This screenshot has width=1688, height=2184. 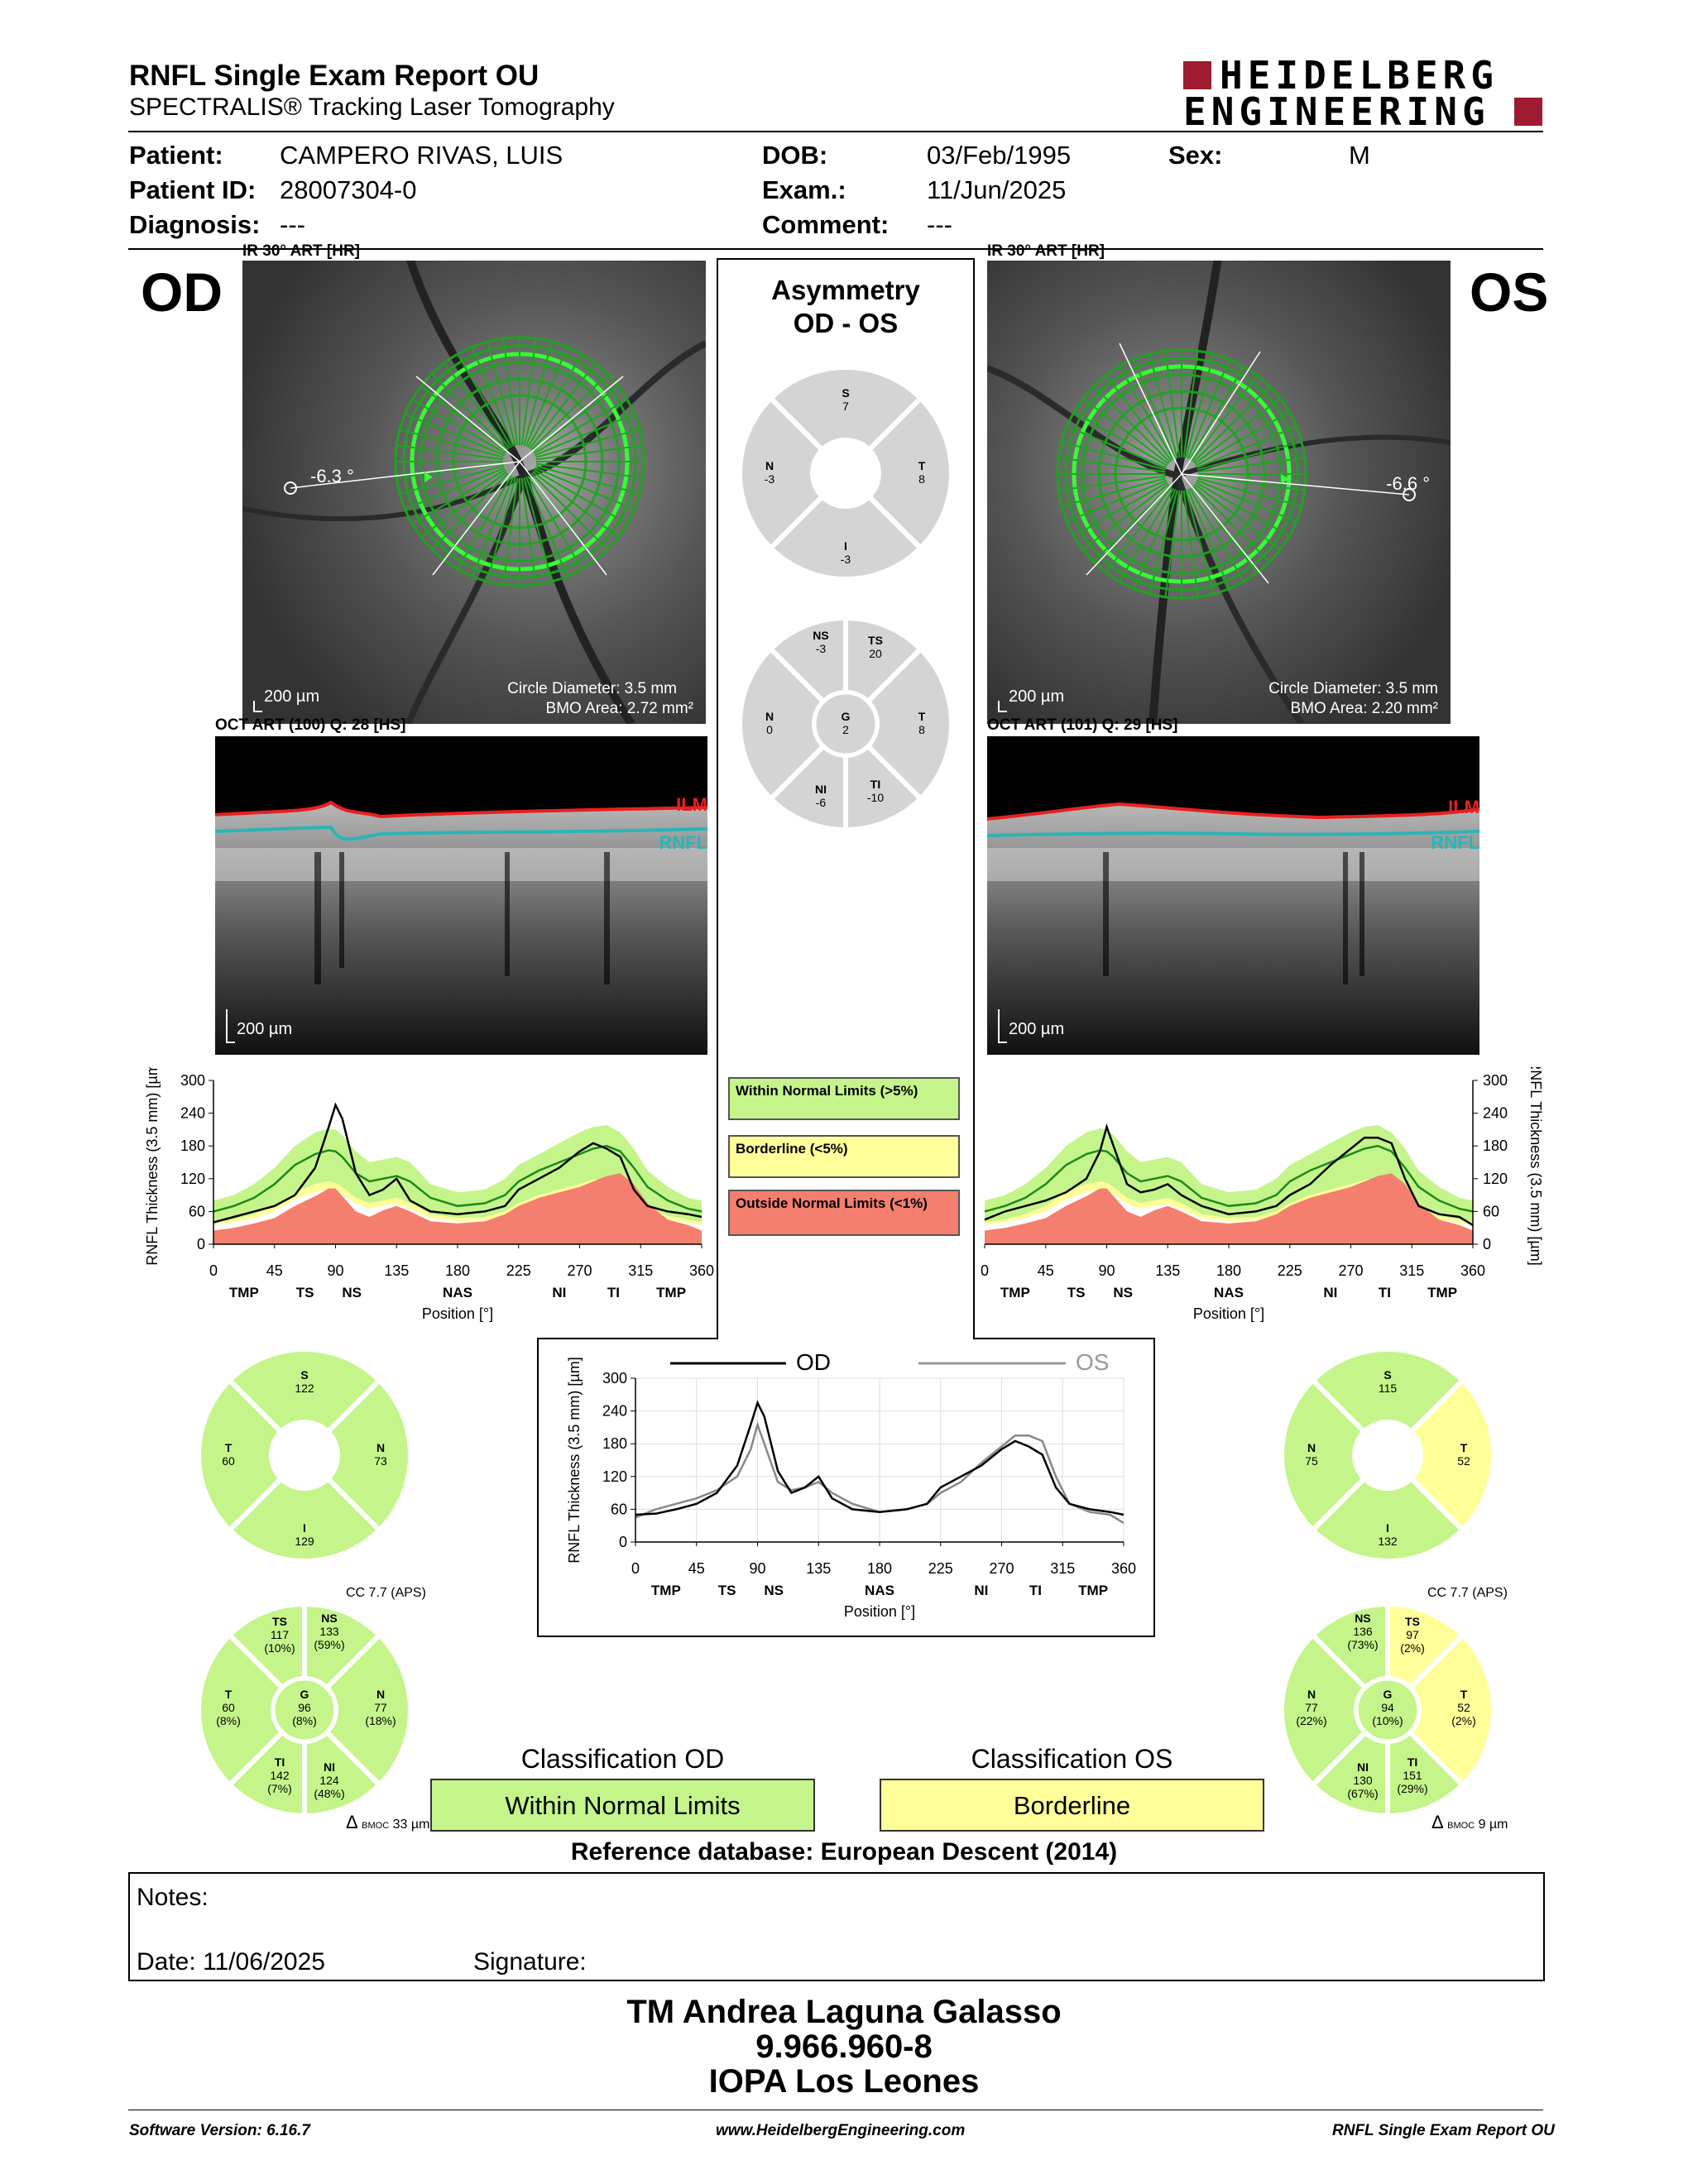 What do you see at coordinates (458, 1178) in the screenshot?
I see `normal-mean-line` at bounding box center [458, 1178].